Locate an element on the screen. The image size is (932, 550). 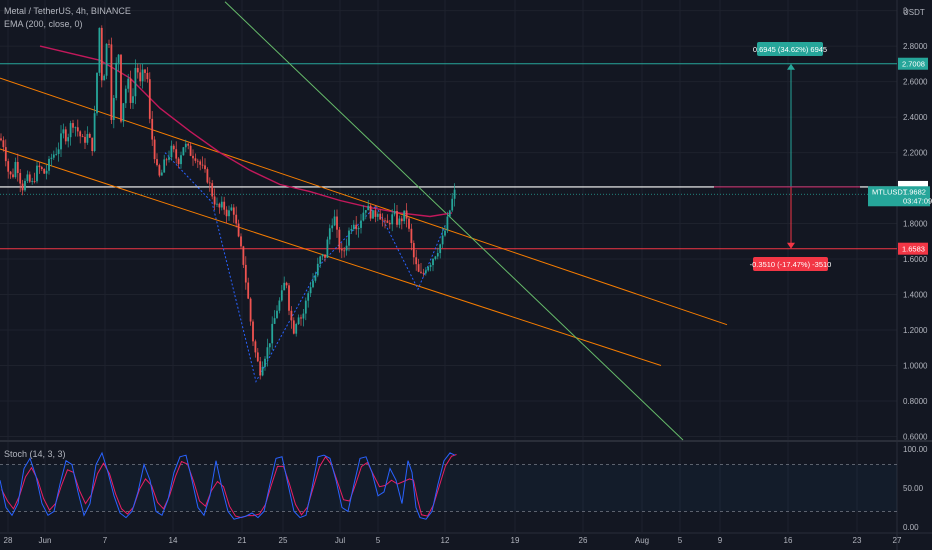
measure-up-box is located at coordinates (790, 49).